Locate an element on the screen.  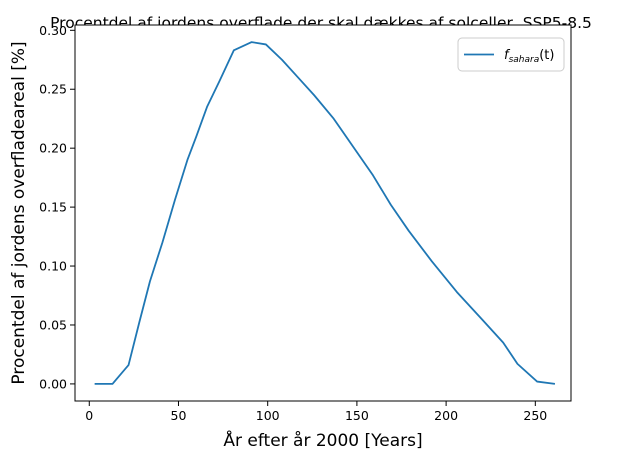
y-axis-label: Procentdel af jordens overfladeareal [%] is located at coordinates (19, 212).